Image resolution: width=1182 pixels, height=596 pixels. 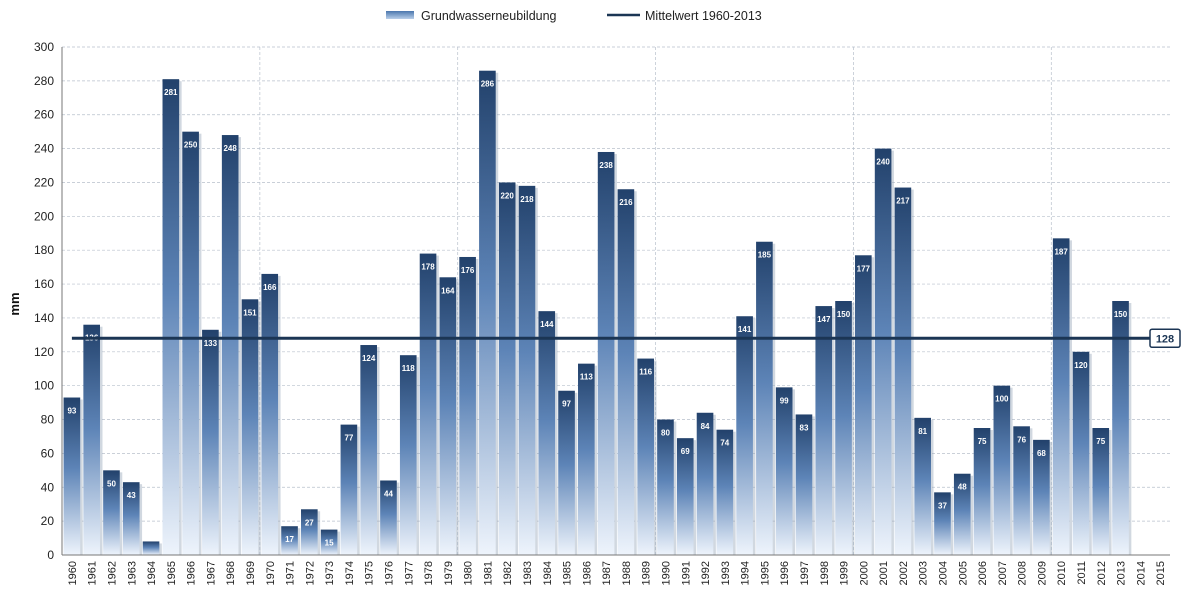 What do you see at coordinates (527, 199) in the screenshot?
I see `data-label-1983: 218` at bounding box center [527, 199].